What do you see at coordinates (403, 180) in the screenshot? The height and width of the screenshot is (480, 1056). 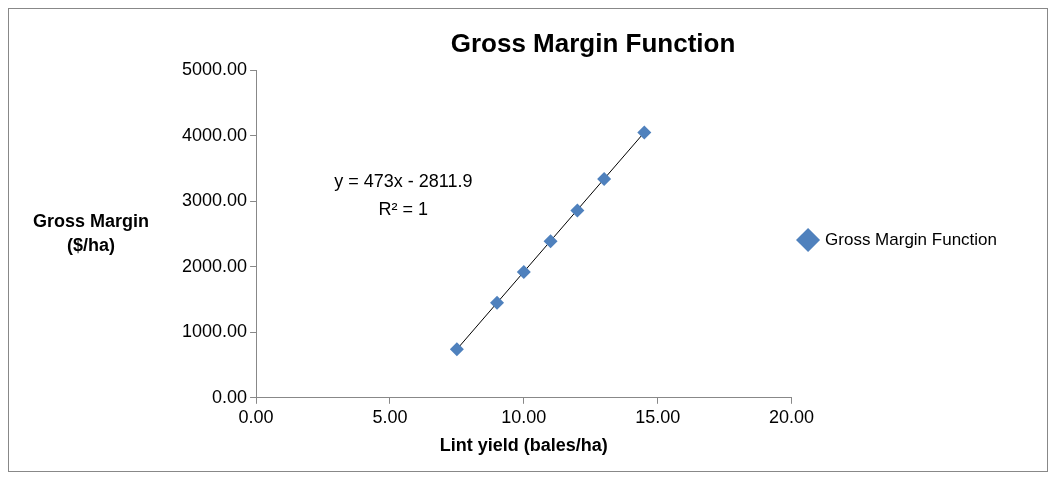 I see `annotation: y = 473x - 2811.9` at bounding box center [403, 180].